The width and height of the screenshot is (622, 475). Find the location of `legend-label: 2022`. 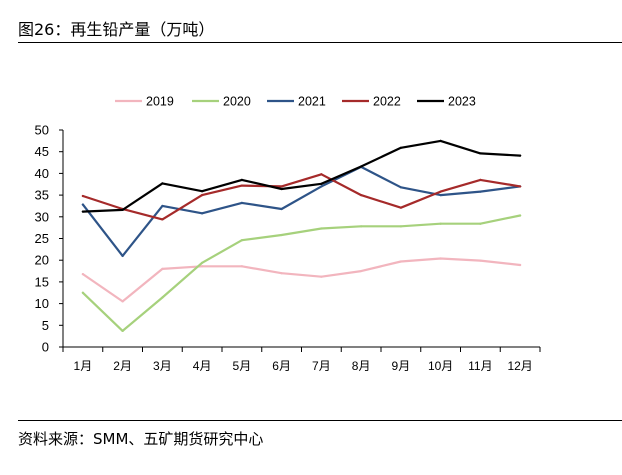

legend-label: 2022 is located at coordinates (387, 102).